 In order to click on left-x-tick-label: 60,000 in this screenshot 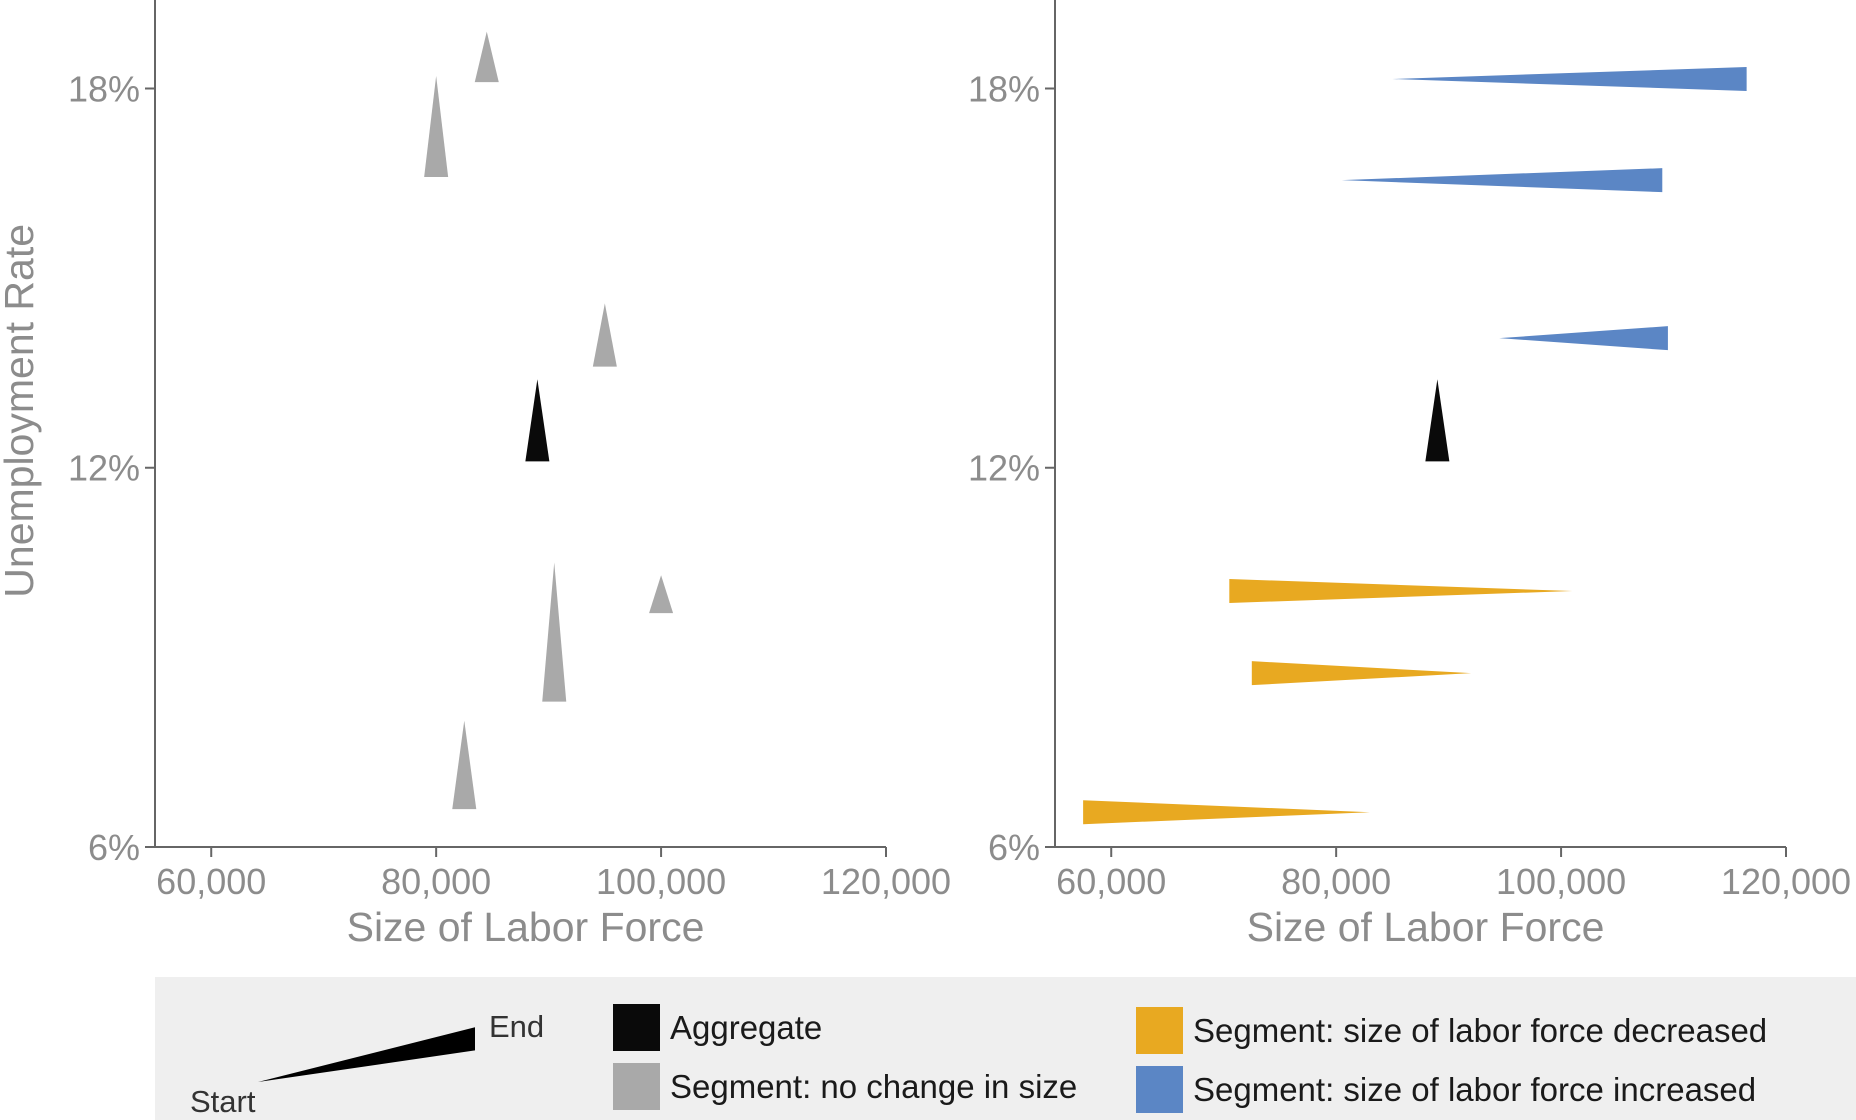, I will do `click(211, 881)`.